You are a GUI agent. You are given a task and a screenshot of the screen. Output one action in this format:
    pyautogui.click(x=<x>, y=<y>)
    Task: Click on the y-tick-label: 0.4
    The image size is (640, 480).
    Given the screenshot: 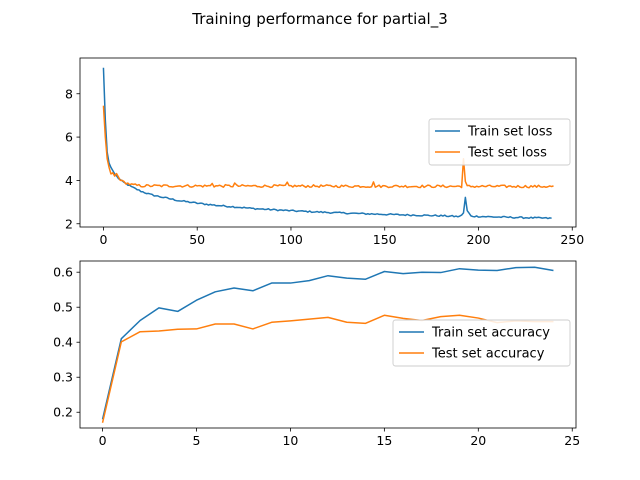 What is the action you would take?
    pyautogui.click(x=63, y=342)
    